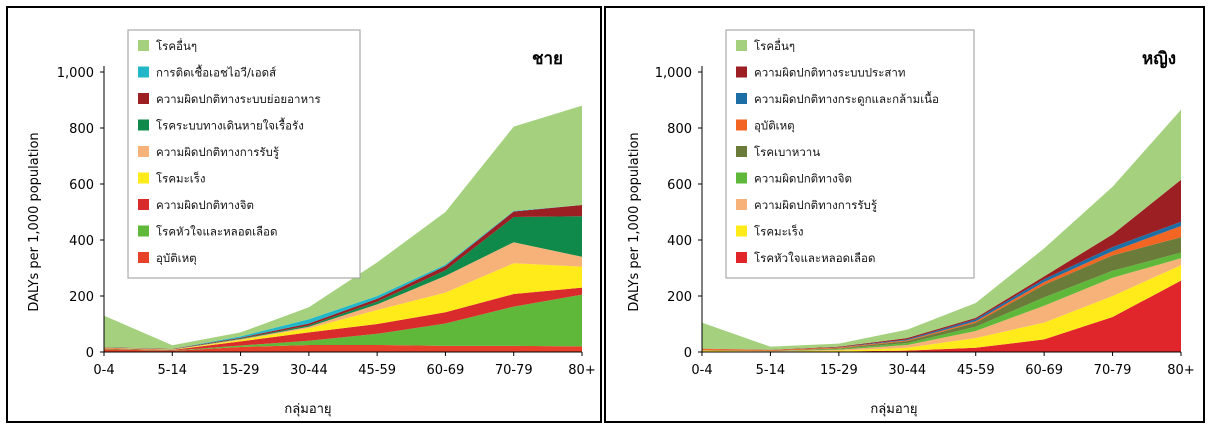  I want to click on chart-title: ชาย, so click(547, 59).